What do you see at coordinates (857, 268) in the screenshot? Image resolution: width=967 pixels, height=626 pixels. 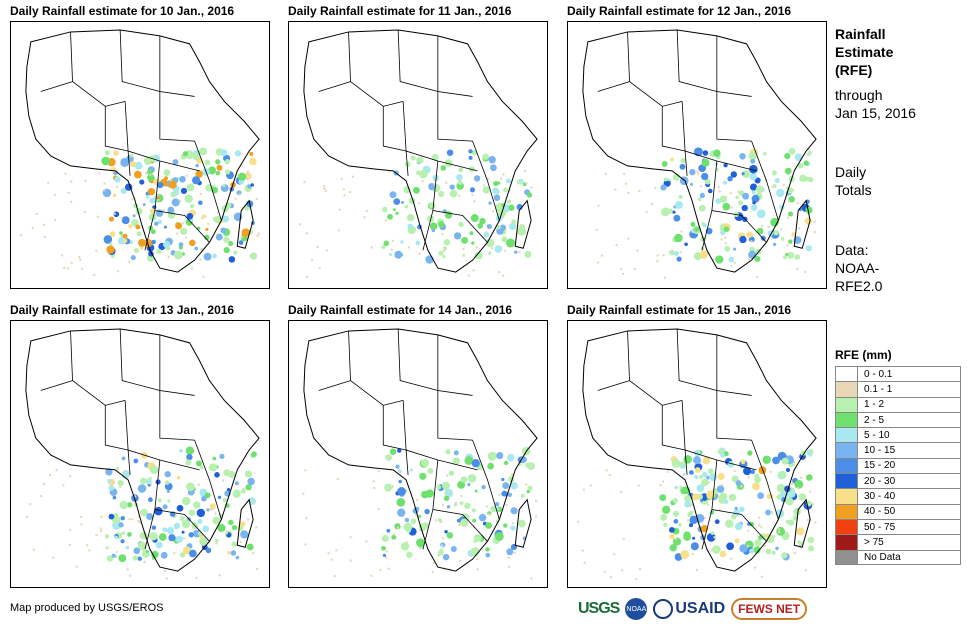 I see `data-line: NOAA-` at bounding box center [857, 268].